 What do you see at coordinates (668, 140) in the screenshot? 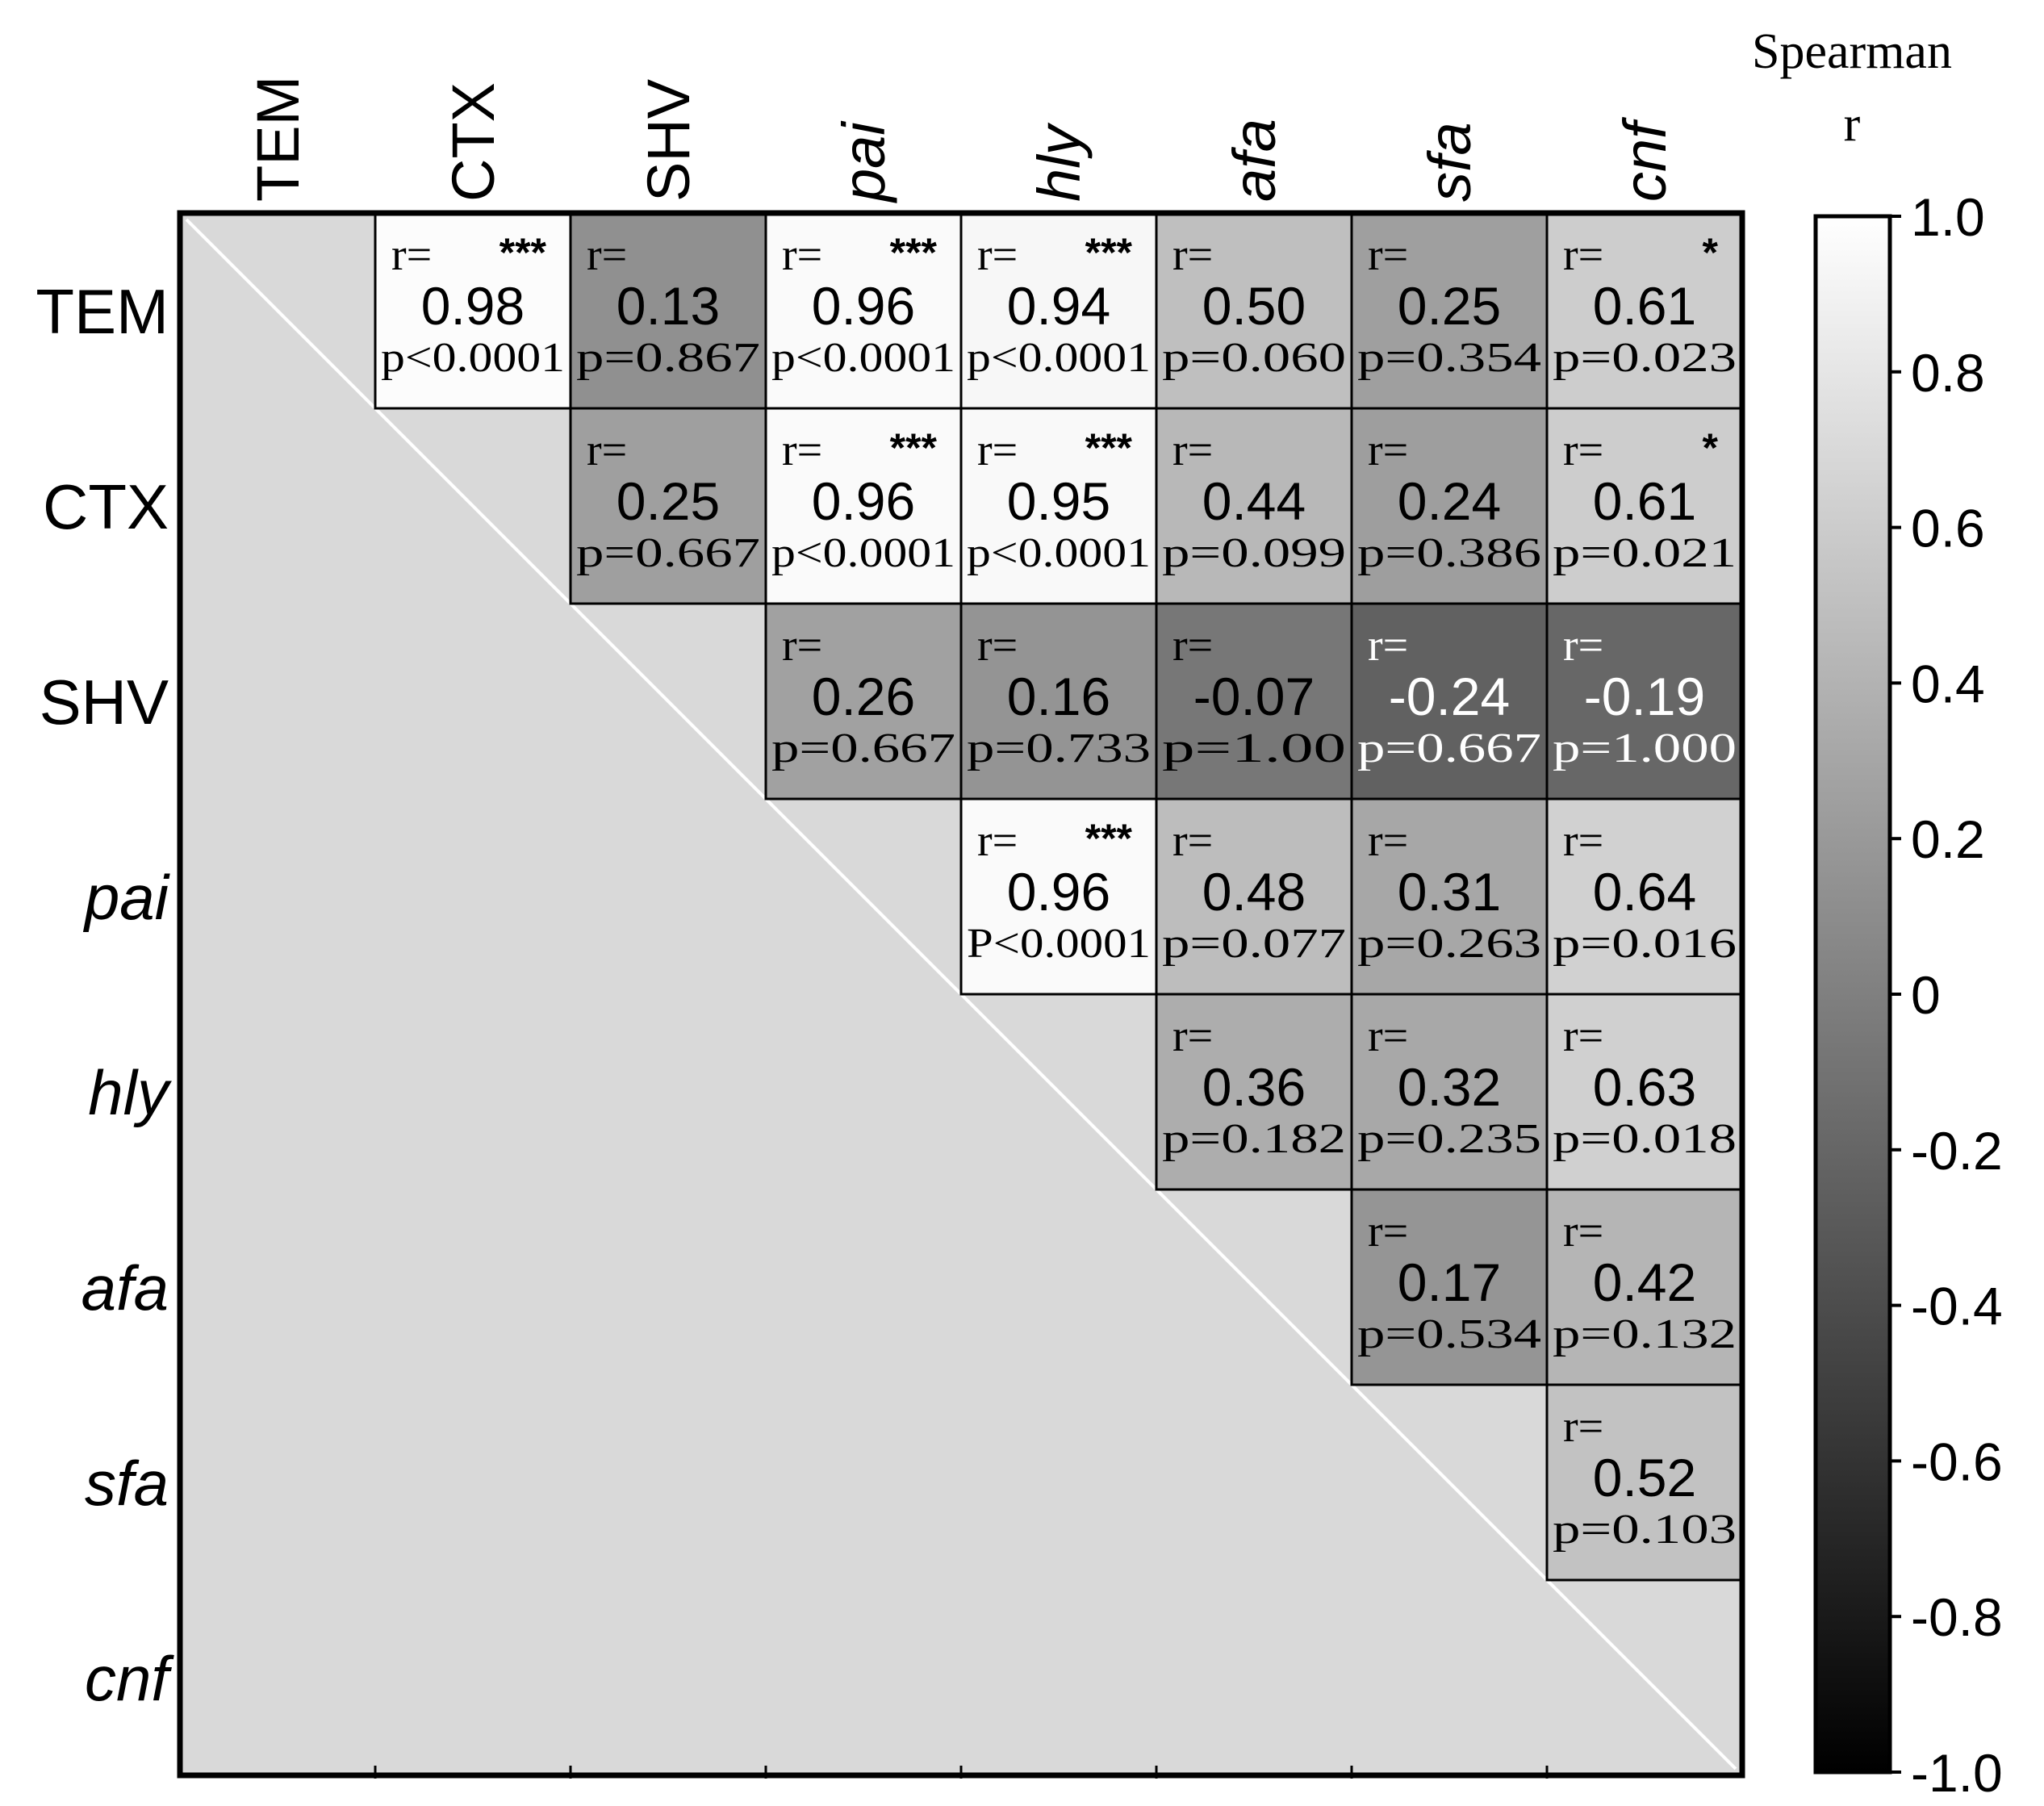
I see `column-label: SHV` at bounding box center [668, 140].